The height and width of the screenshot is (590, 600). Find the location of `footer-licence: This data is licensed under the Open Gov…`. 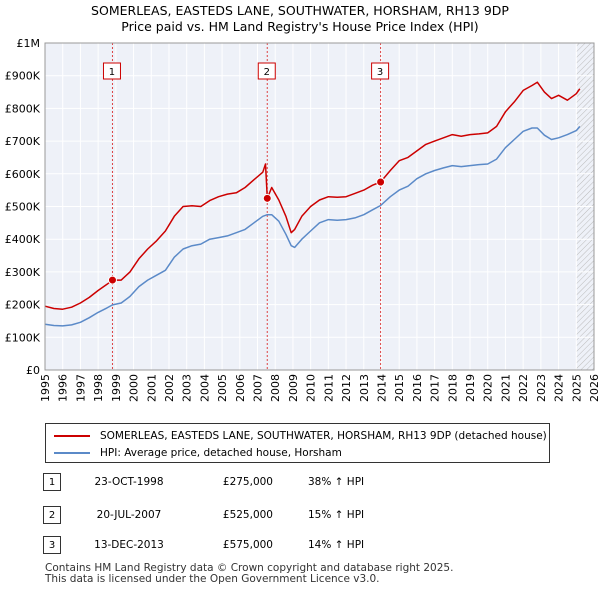

footer-licence: This data is licensed under the Open Gov… is located at coordinates (212, 579).